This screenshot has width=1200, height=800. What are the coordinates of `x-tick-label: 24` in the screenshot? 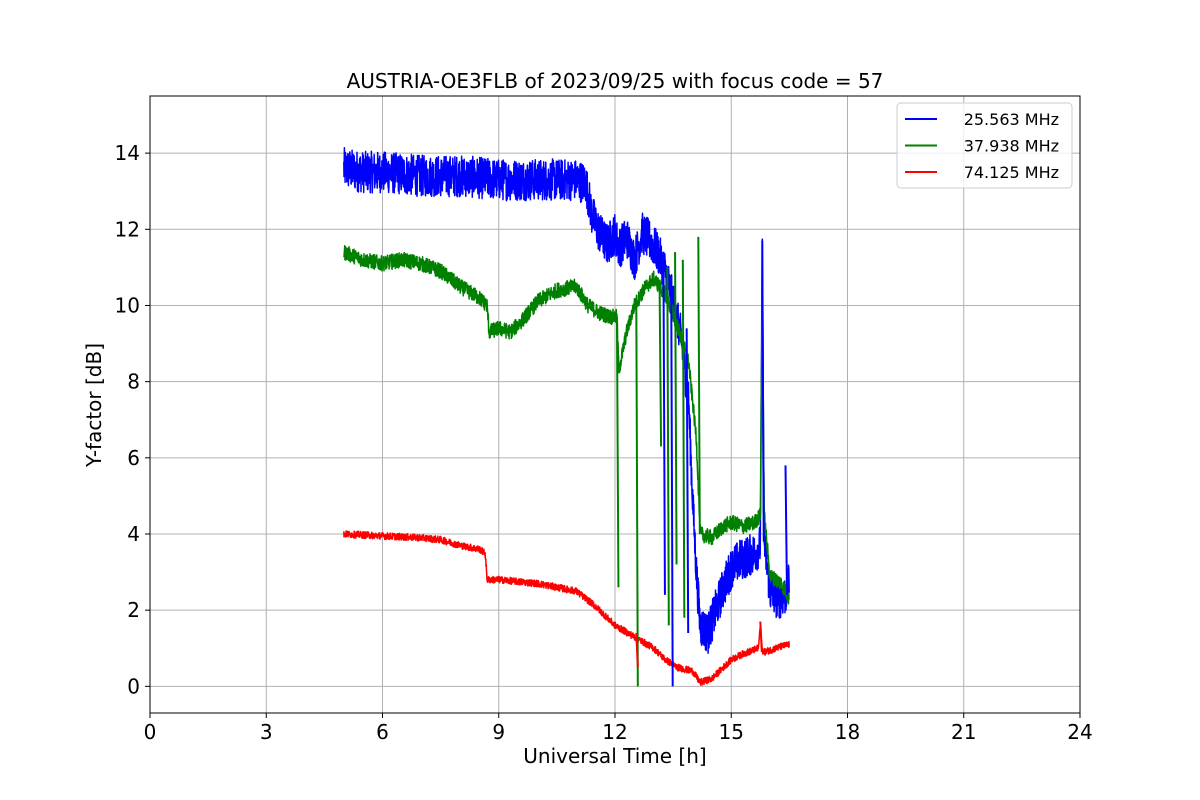 It's located at (1079, 732).